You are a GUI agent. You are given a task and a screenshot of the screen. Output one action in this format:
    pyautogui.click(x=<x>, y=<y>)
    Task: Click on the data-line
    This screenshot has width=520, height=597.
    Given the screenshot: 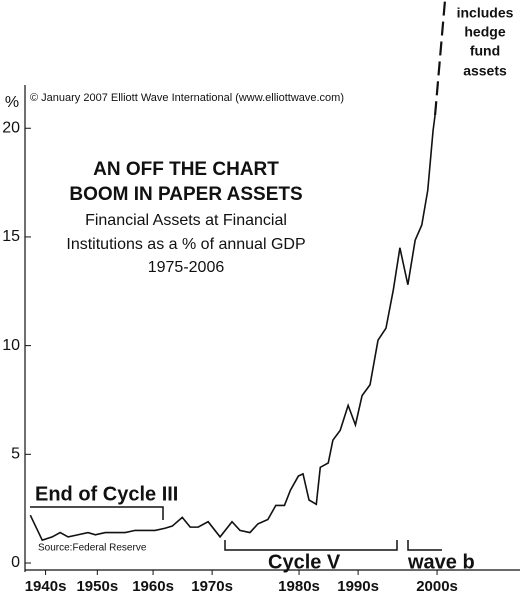 What is the action you would take?
    pyautogui.click(x=440, y=58)
    